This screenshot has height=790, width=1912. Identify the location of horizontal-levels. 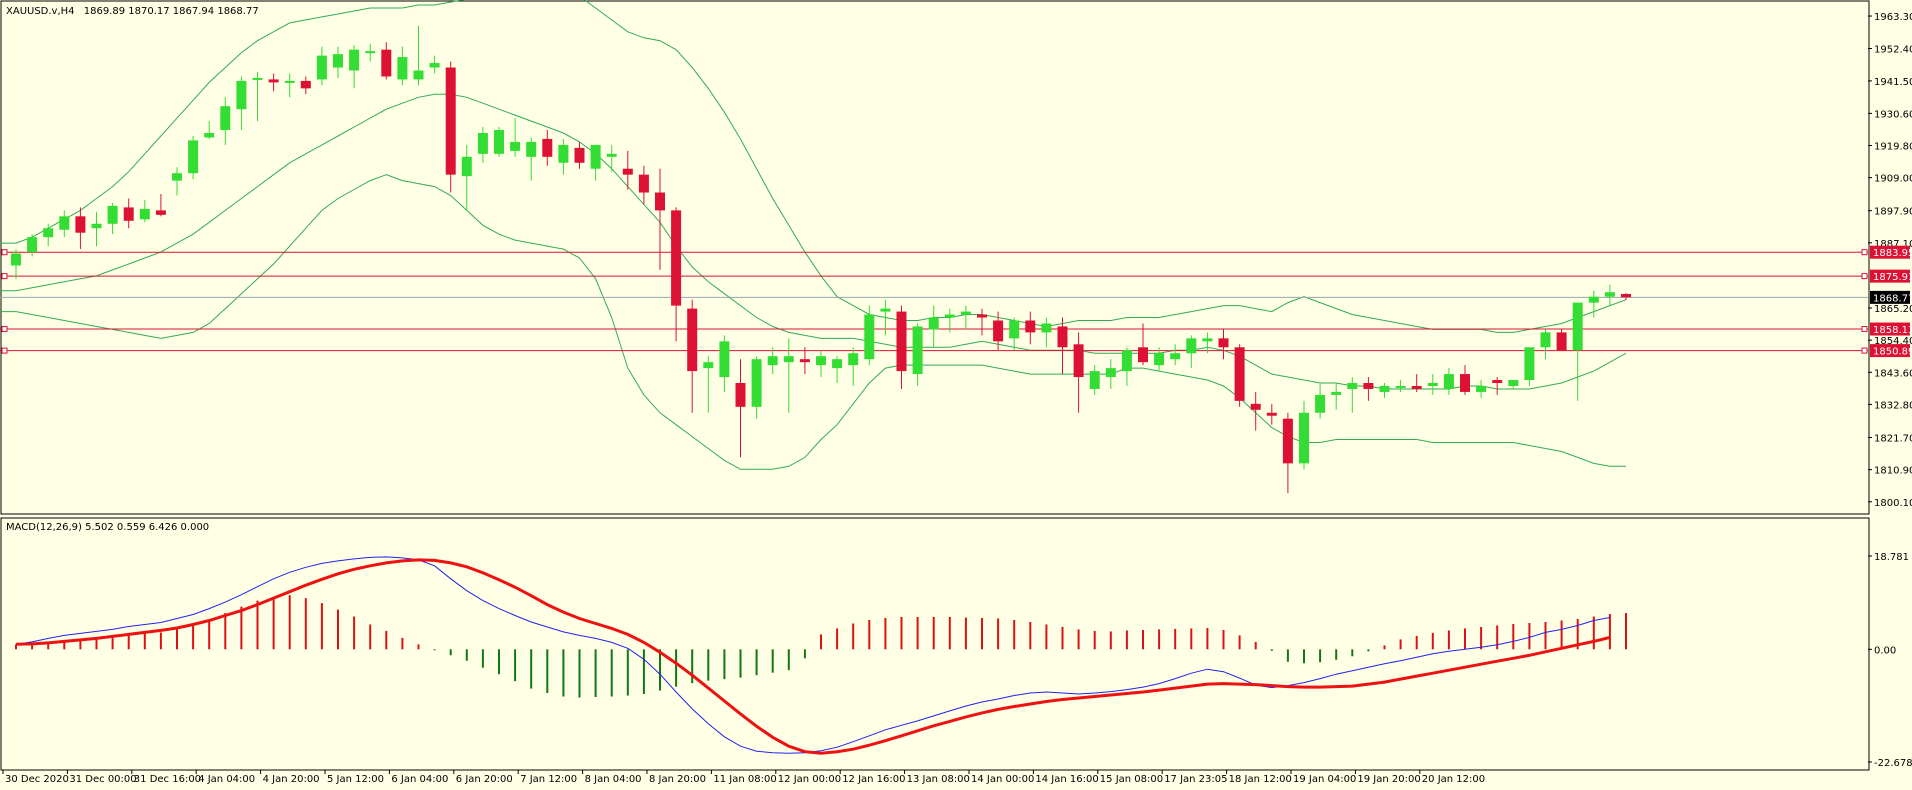
(934, 301).